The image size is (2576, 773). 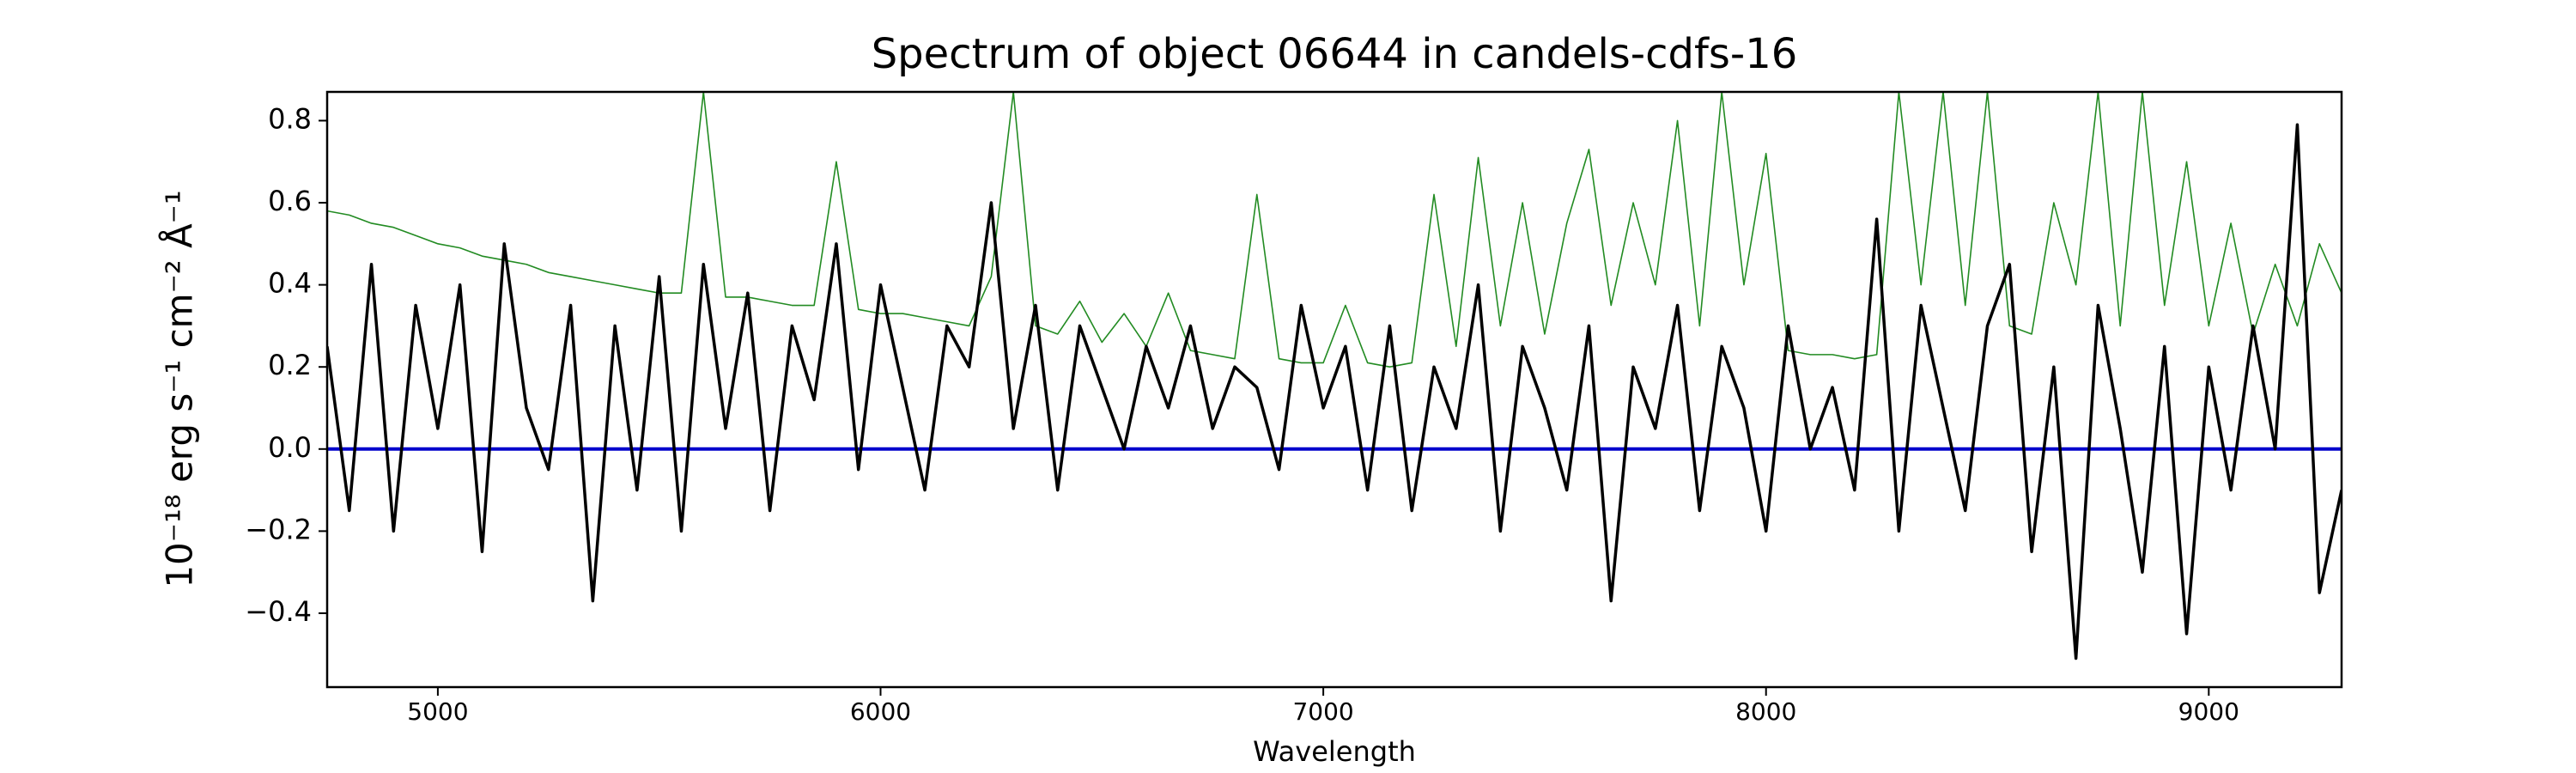 What do you see at coordinates (1323, 711) in the screenshot?
I see `x-tick-label: 7000` at bounding box center [1323, 711].